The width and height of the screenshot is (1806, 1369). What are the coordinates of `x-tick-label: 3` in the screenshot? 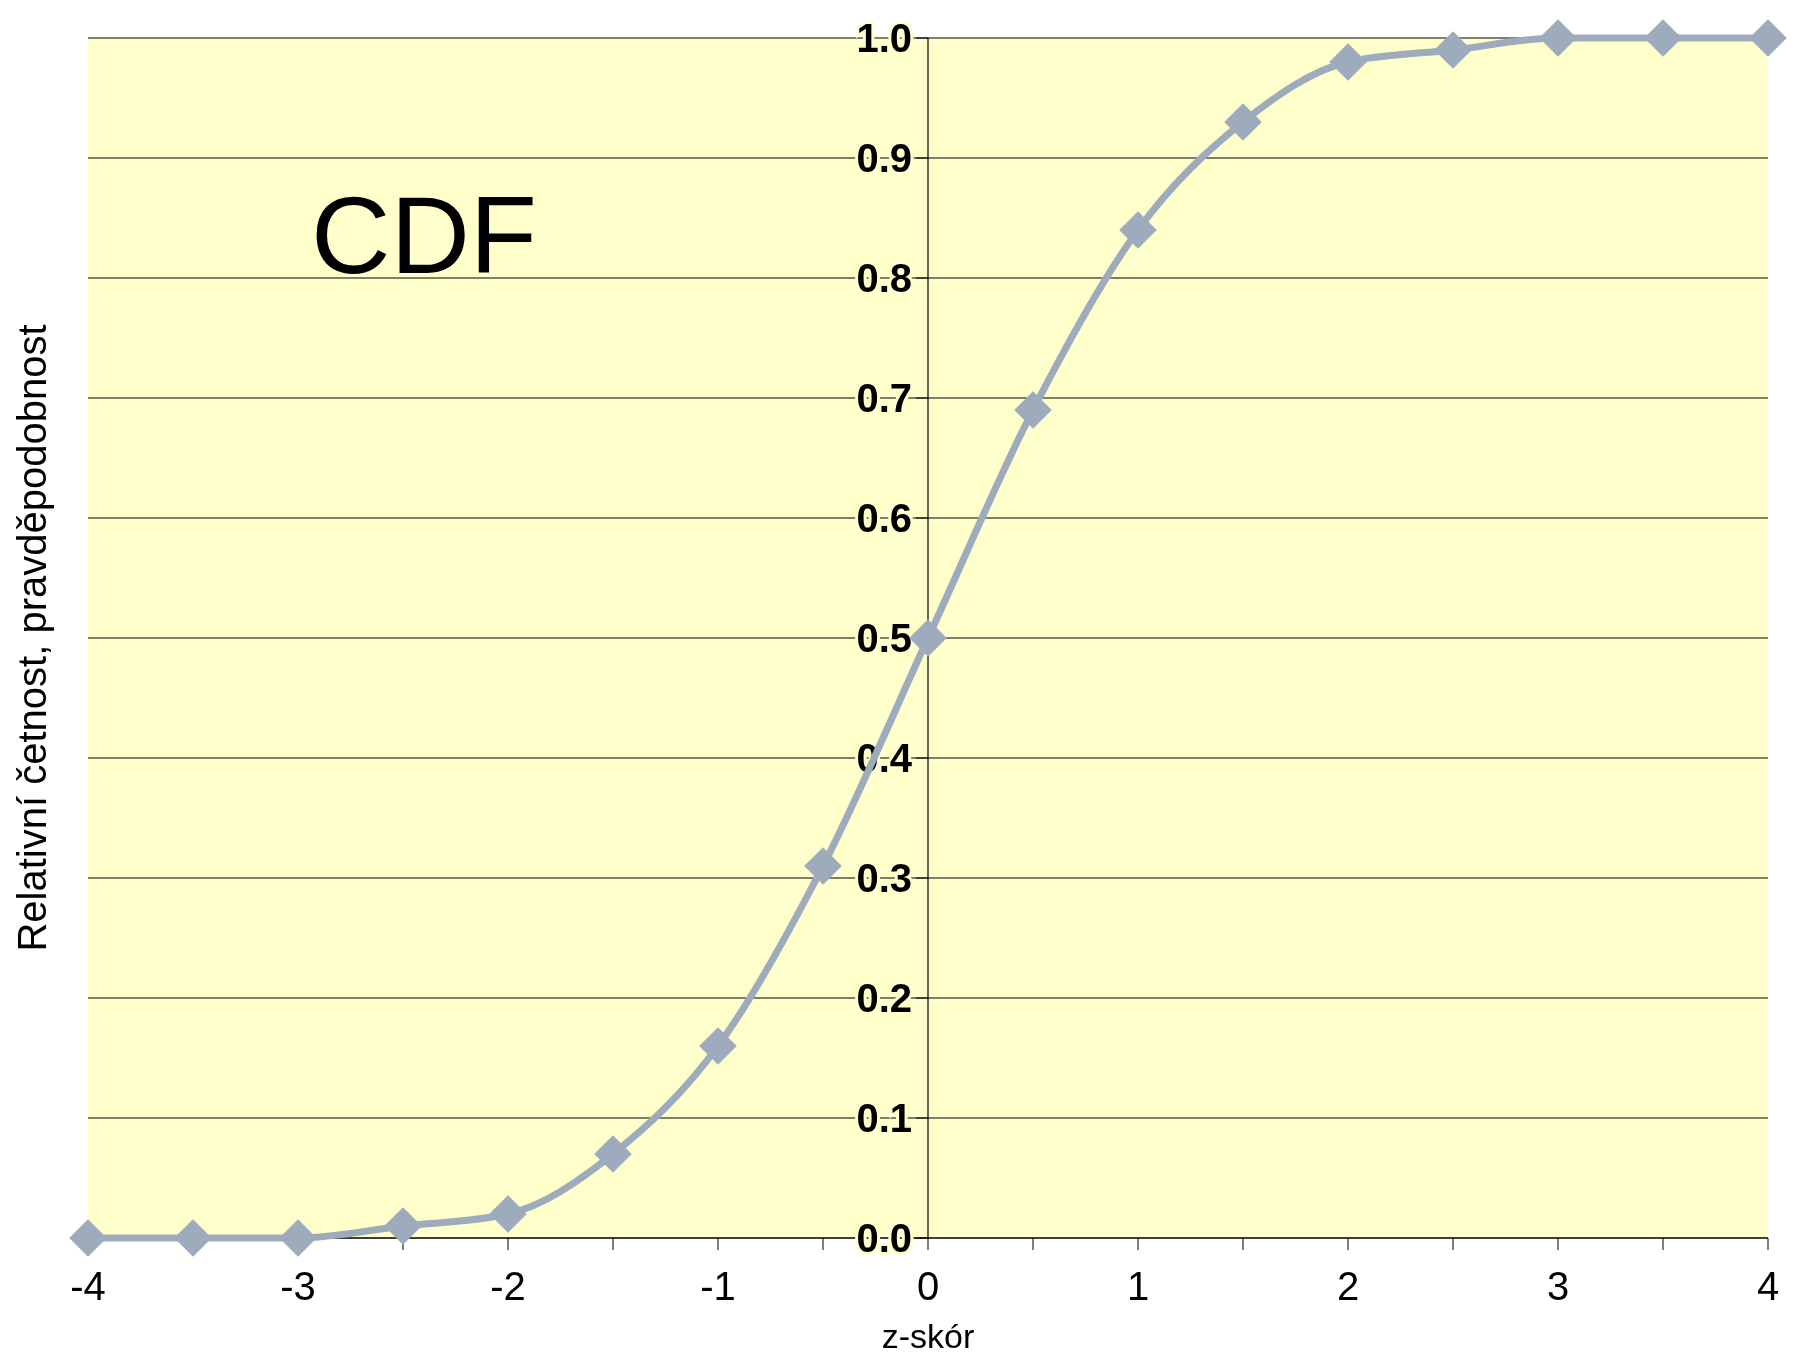 It's located at (1558, 1286).